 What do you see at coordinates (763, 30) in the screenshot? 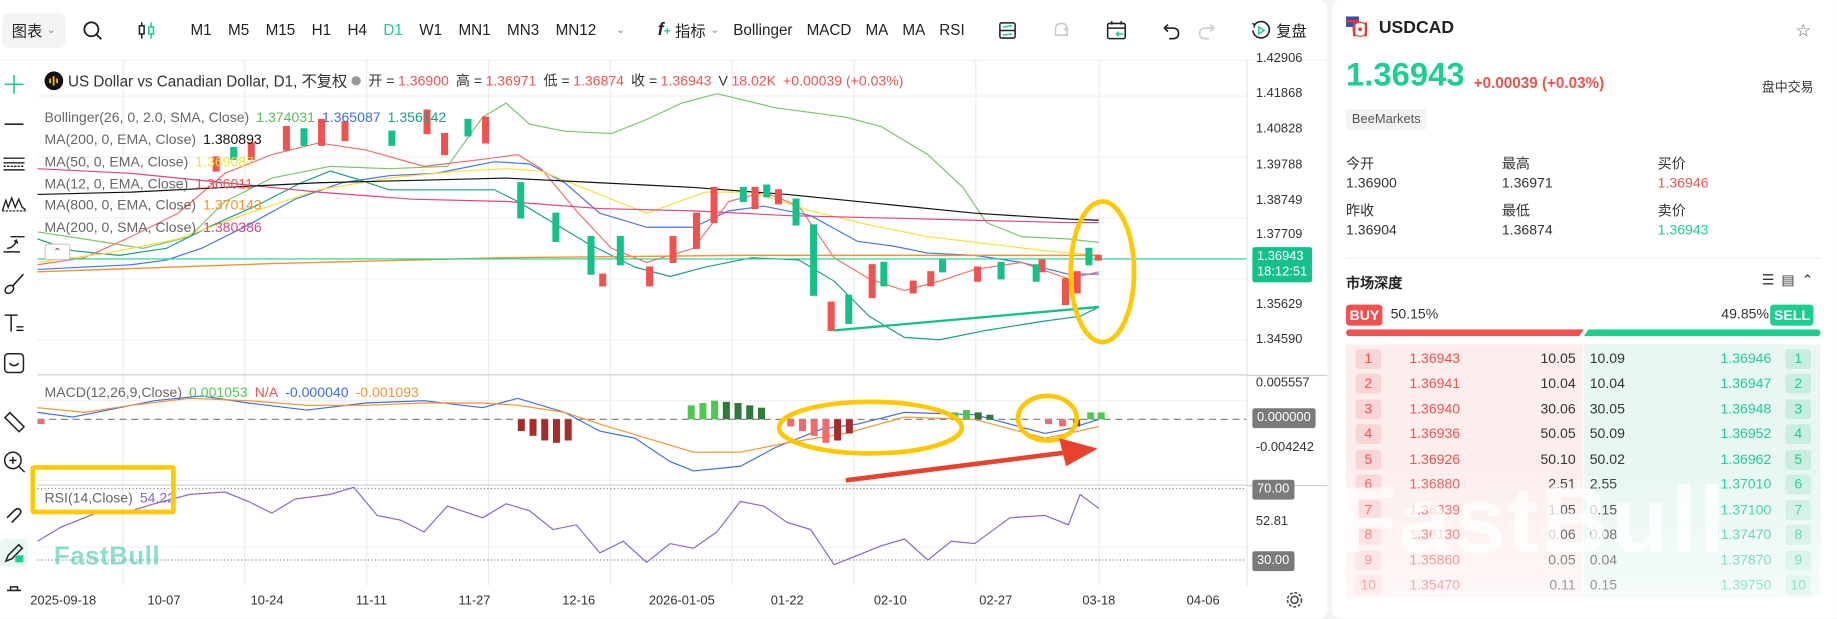
I see `indicator-bollinger-button: Bollinger` at bounding box center [763, 30].